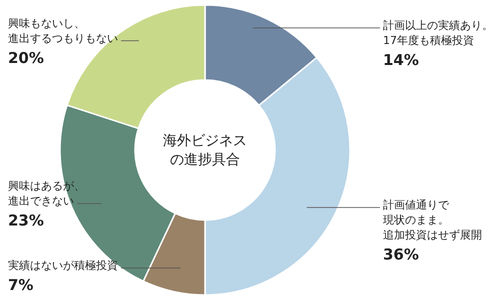 The image size is (493, 300). I want to click on data-label: 7%, so click(21, 285).